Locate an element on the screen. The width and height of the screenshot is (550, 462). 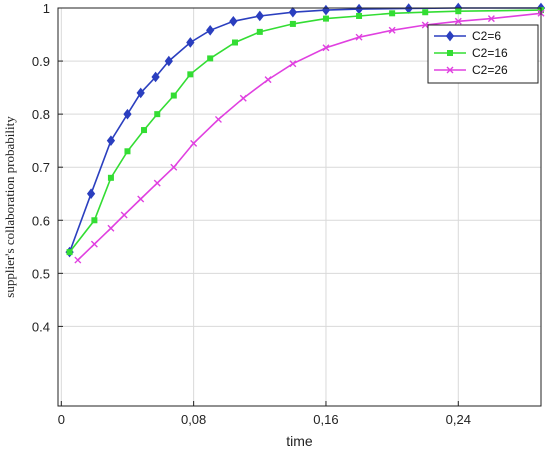
y-tick-label: 0.9 is located at coordinates (41, 61).